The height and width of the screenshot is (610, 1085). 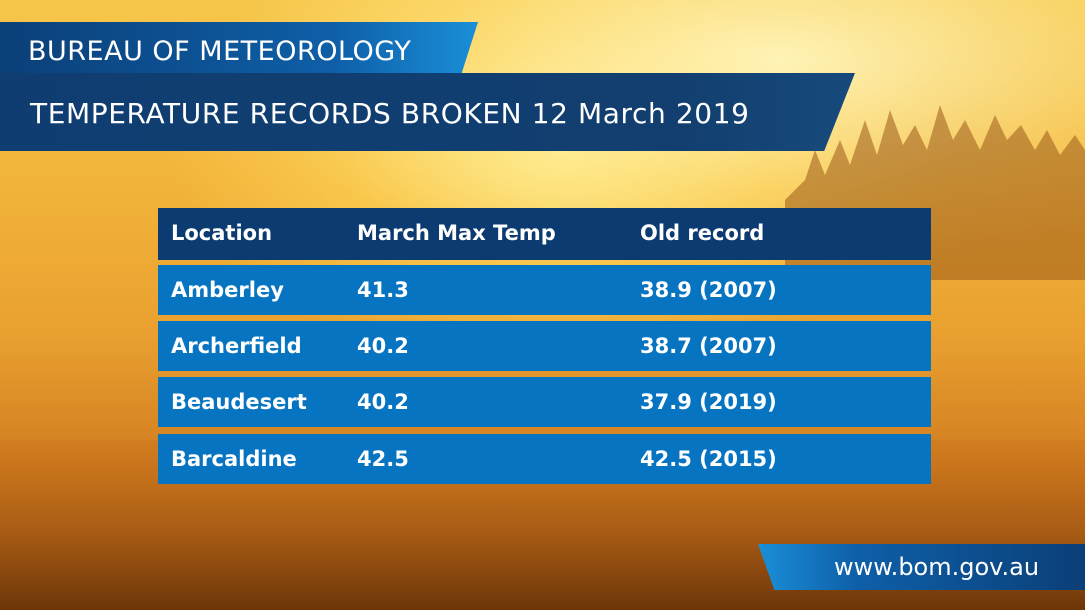 What do you see at coordinates (544, 290) in the screenshot?
I see `table-row: Amberley 41.3 38.9 (2007)` at bounding box center [544, 290].